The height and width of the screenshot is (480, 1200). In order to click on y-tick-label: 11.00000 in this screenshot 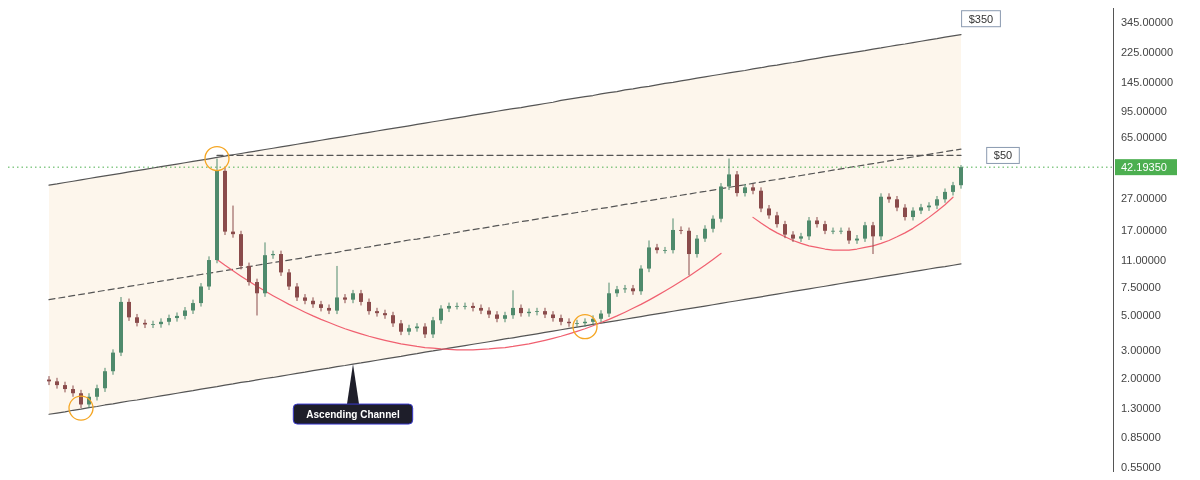, I will do `click(1144, 260)`.